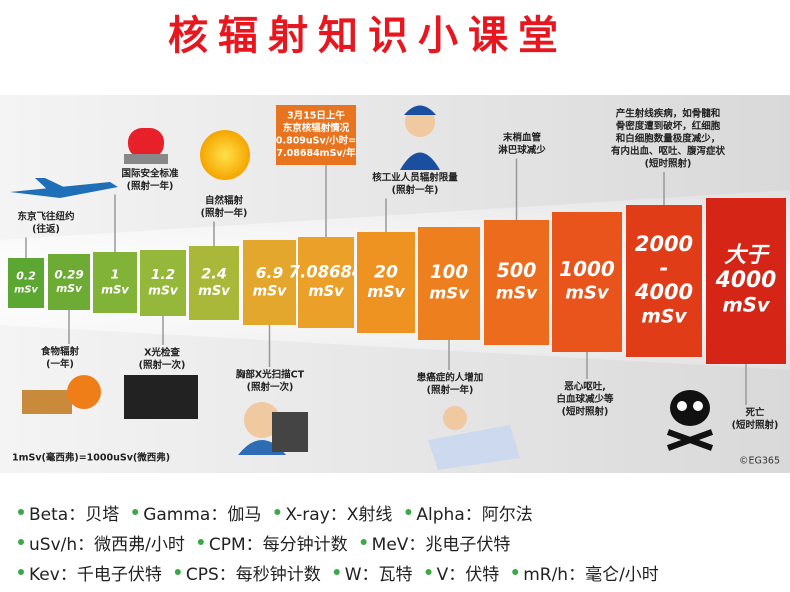 The image size is (790, 592). Describe the element at coordinates (107, 545) in the screenshot. I see `glossary-item: uSv/h：微西弗/小时` at that location.